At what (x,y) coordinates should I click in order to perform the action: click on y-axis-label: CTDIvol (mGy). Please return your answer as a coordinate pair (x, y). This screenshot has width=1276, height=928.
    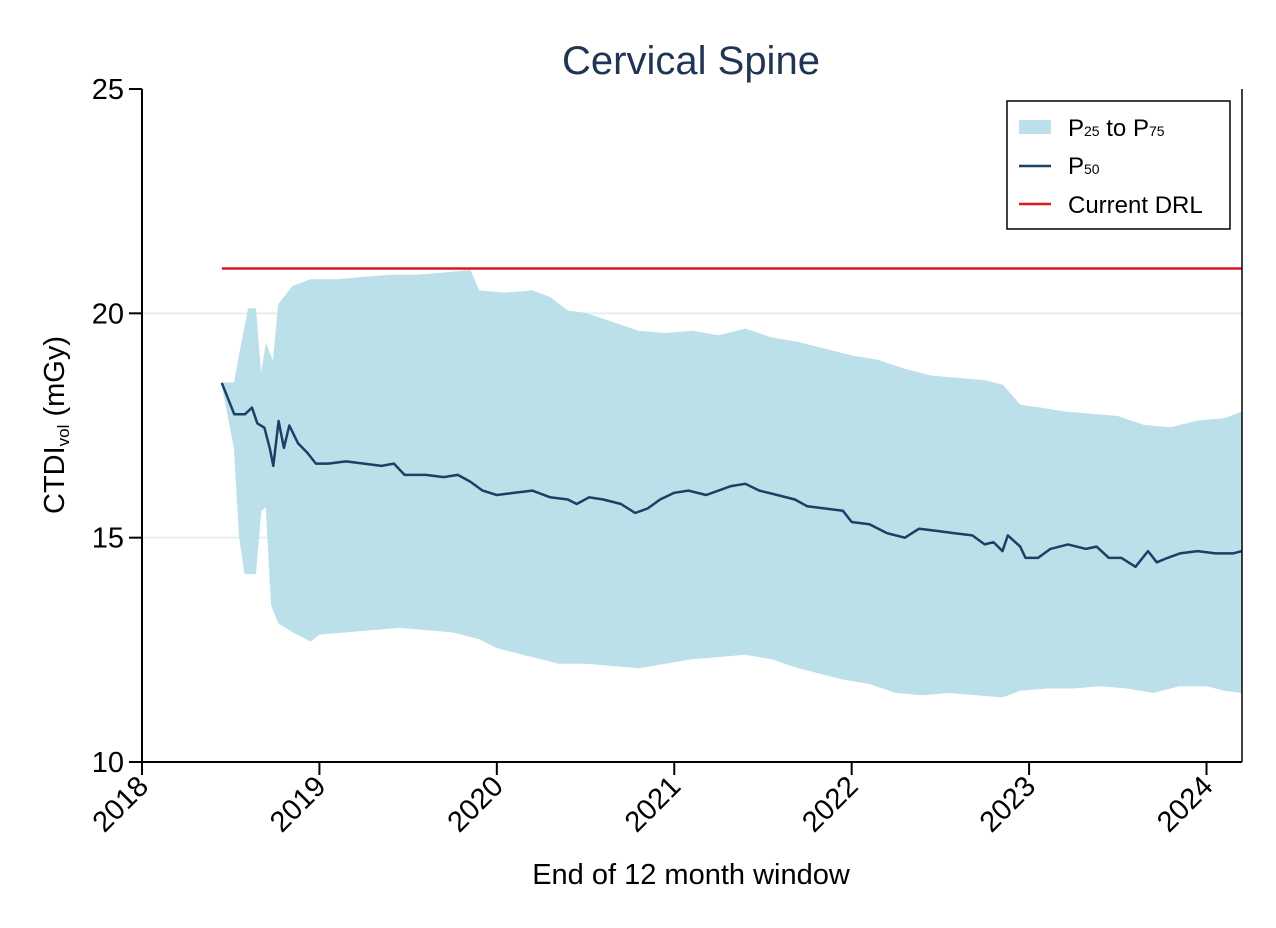
    Looking at the image, I should click on (56, 425).